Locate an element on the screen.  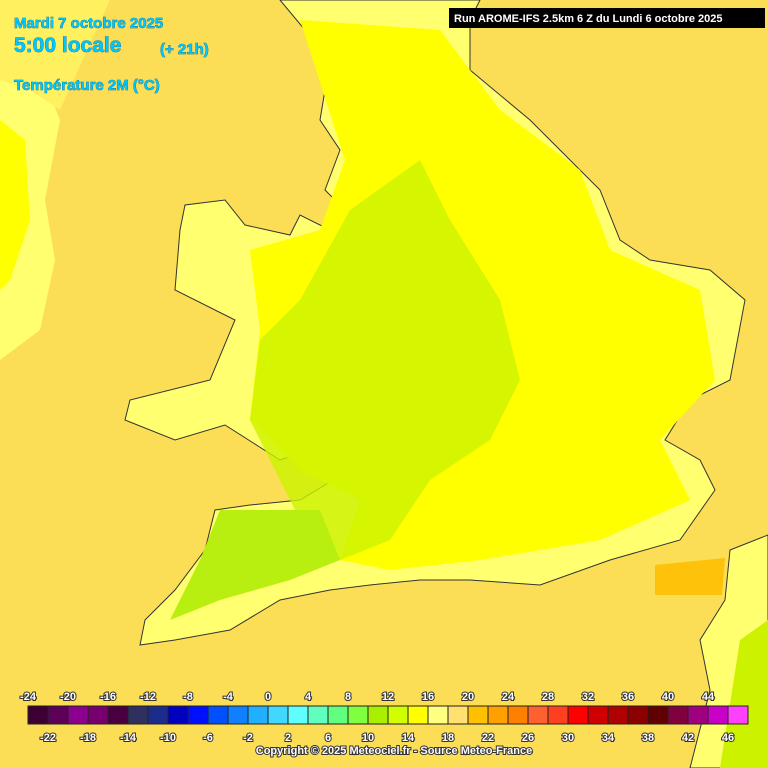
tick-label-top: -24 is located at coordinates (28, 697).